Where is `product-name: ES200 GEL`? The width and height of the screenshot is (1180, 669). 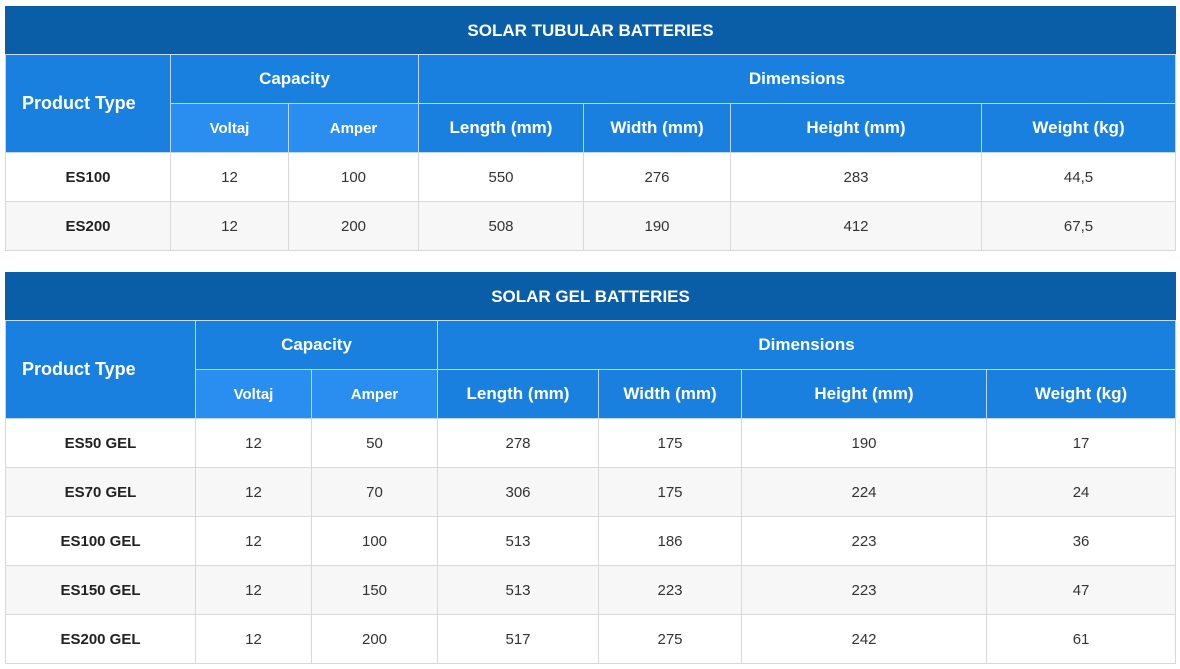
product-name: ES200 GEL is located at coordinates (100, 639).